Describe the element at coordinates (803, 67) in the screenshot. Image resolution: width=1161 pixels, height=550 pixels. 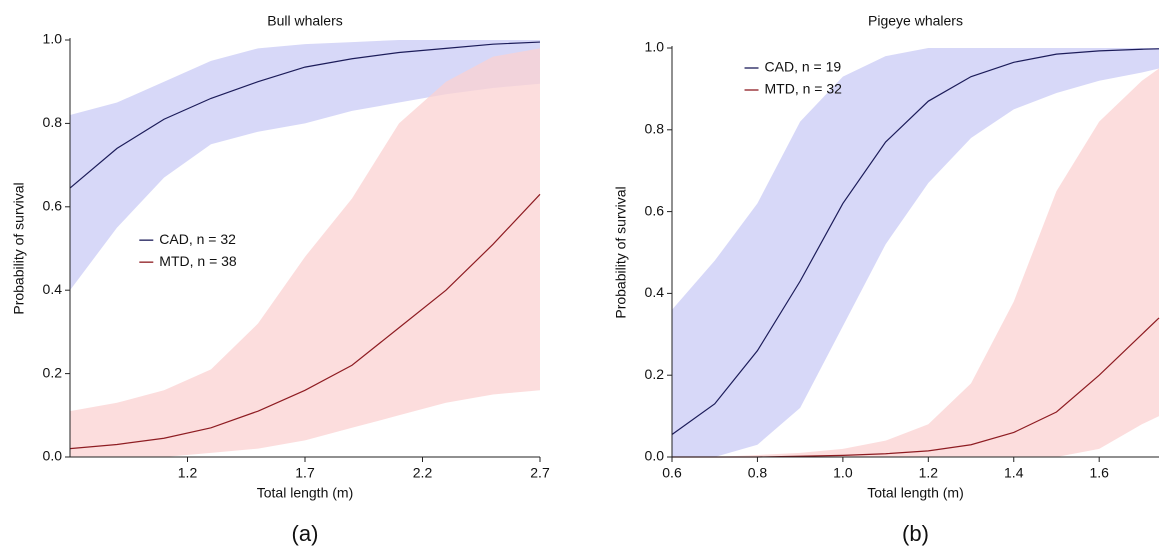
I see `legend-label: CAD, n = 19` at that location.